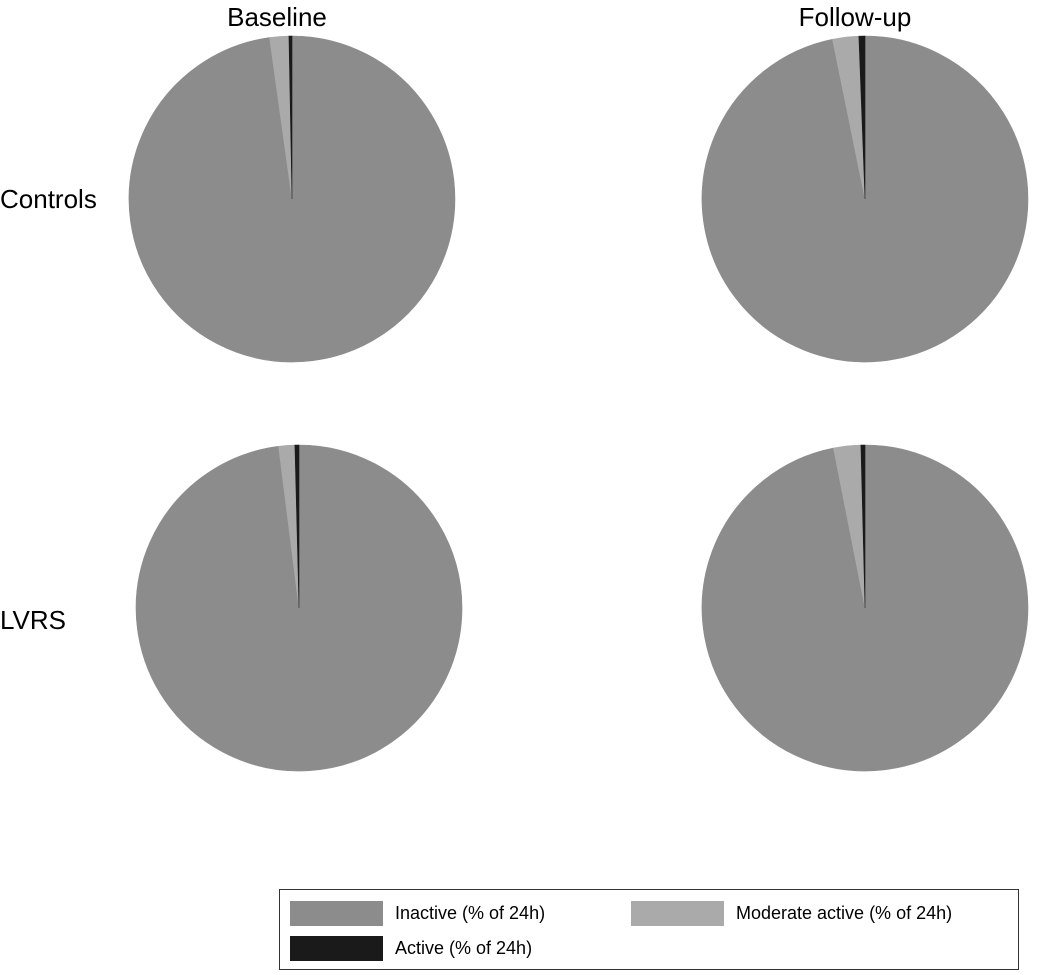  I want to click on pie-controls-follow-up, so click(865, 199).